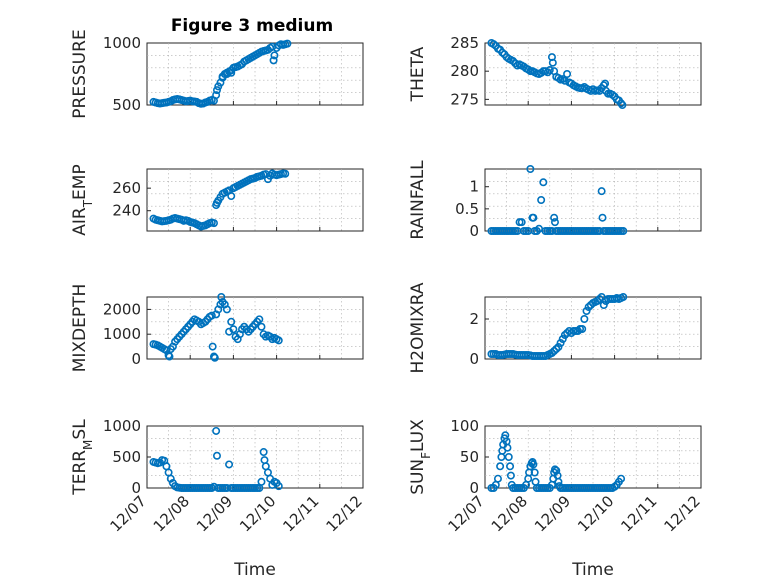 The height and width of the screenshot is (583, 778). I want to click on x-tick-label: 12/11, so click(638, 513).